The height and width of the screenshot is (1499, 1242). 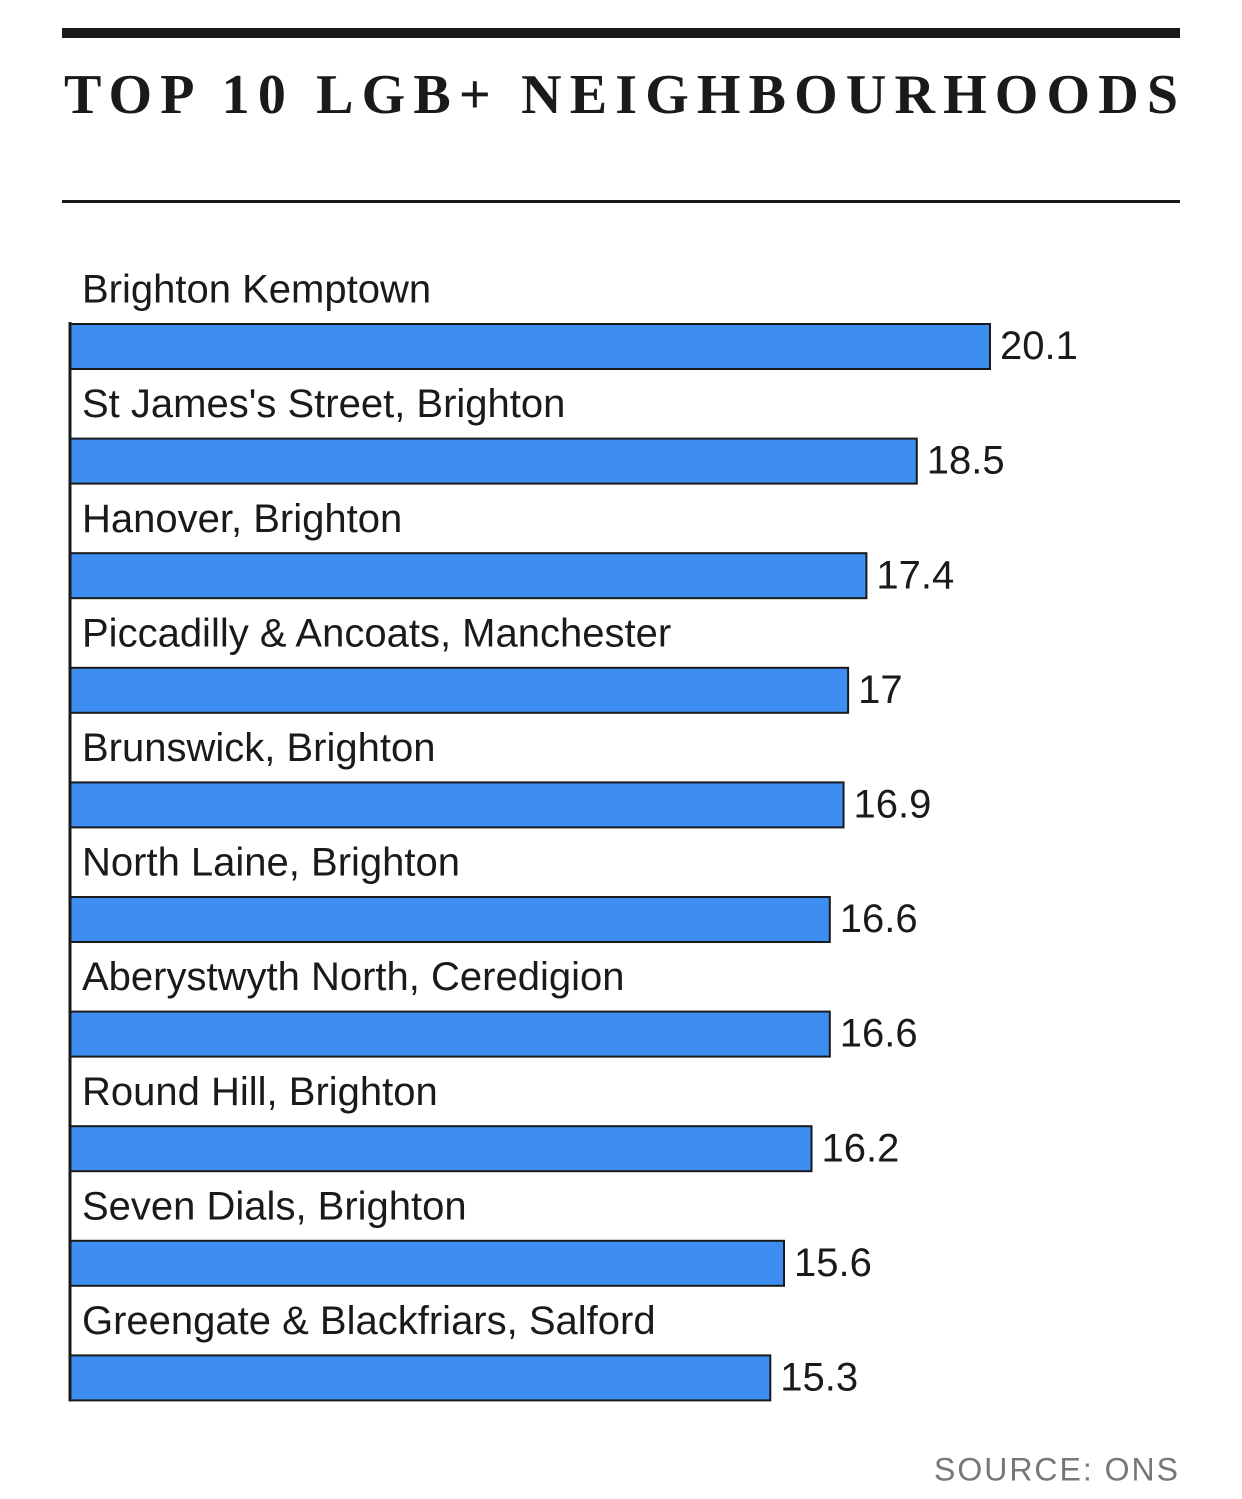 I want to click on value-label: 15.3, so click(x=819, y=1377).